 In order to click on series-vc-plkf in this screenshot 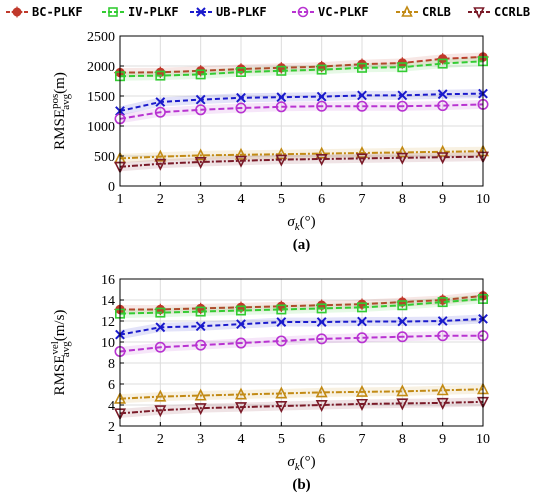, I will do `click(301, 111)`.